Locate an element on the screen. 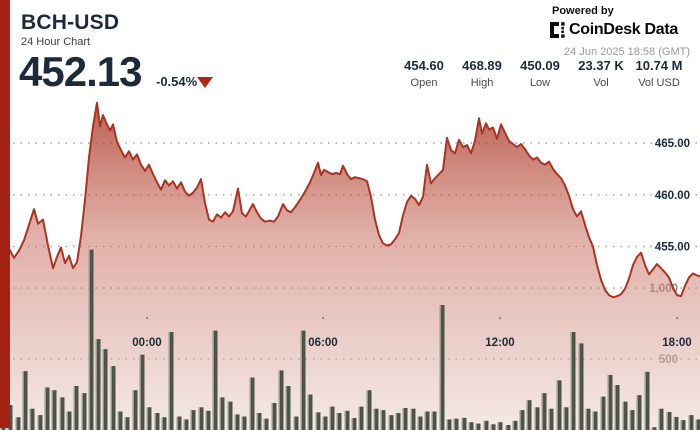 Image resolution: width=700 pixels, height=430 pixels. stat-open-label: Open is located at coordinates (424, 83).